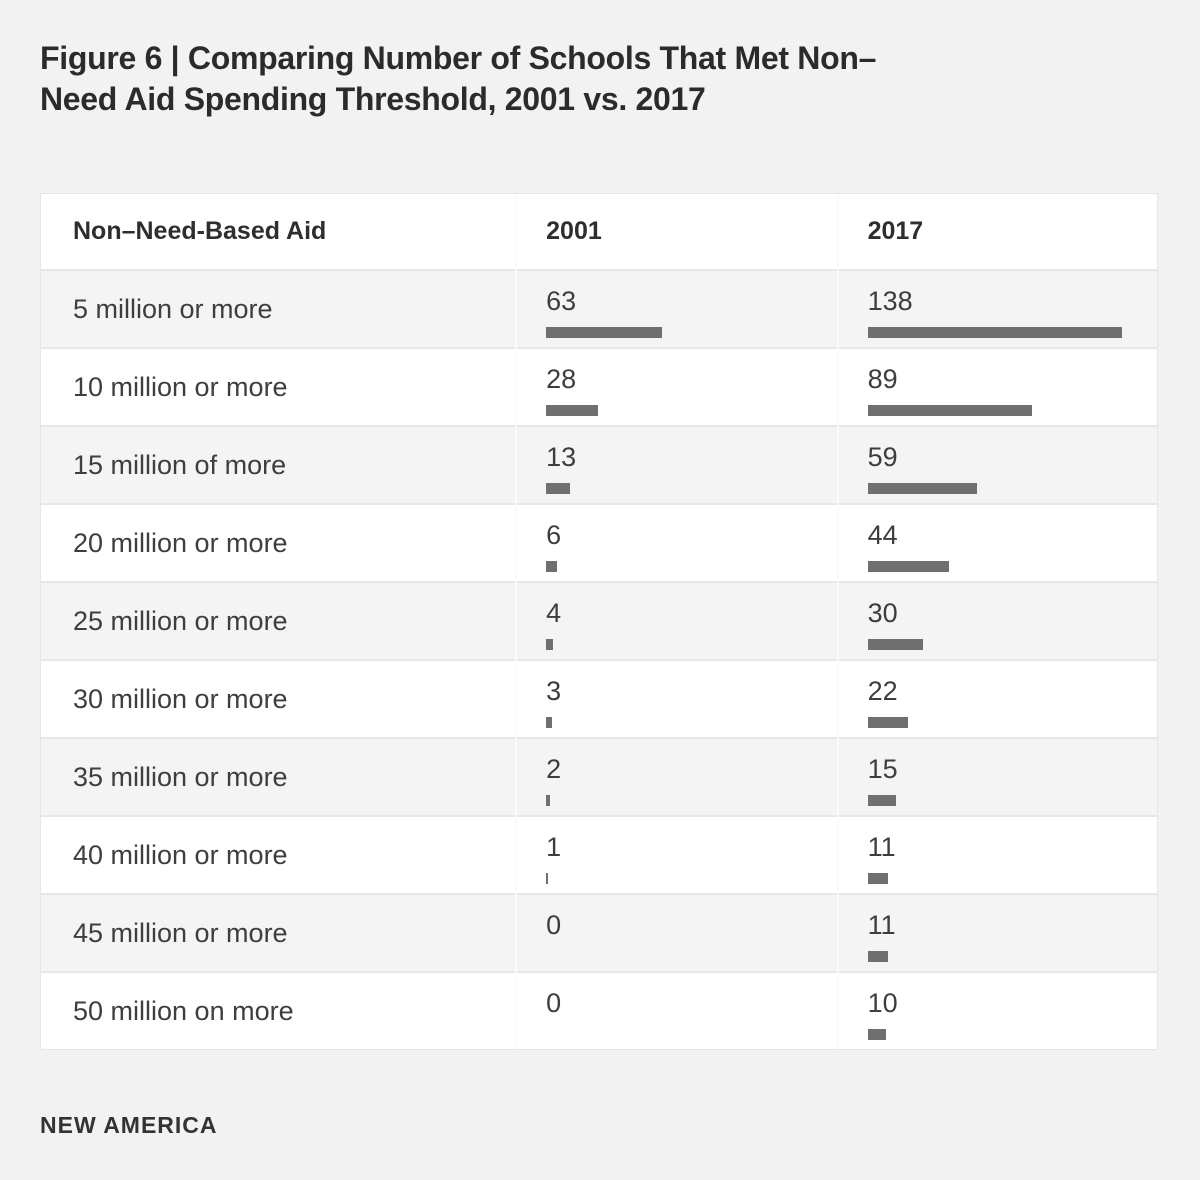 The width and height of the screenshot is (1200, 1180). I want to click on new-america-logo: NEW AMERICA, so click(129, 1125).